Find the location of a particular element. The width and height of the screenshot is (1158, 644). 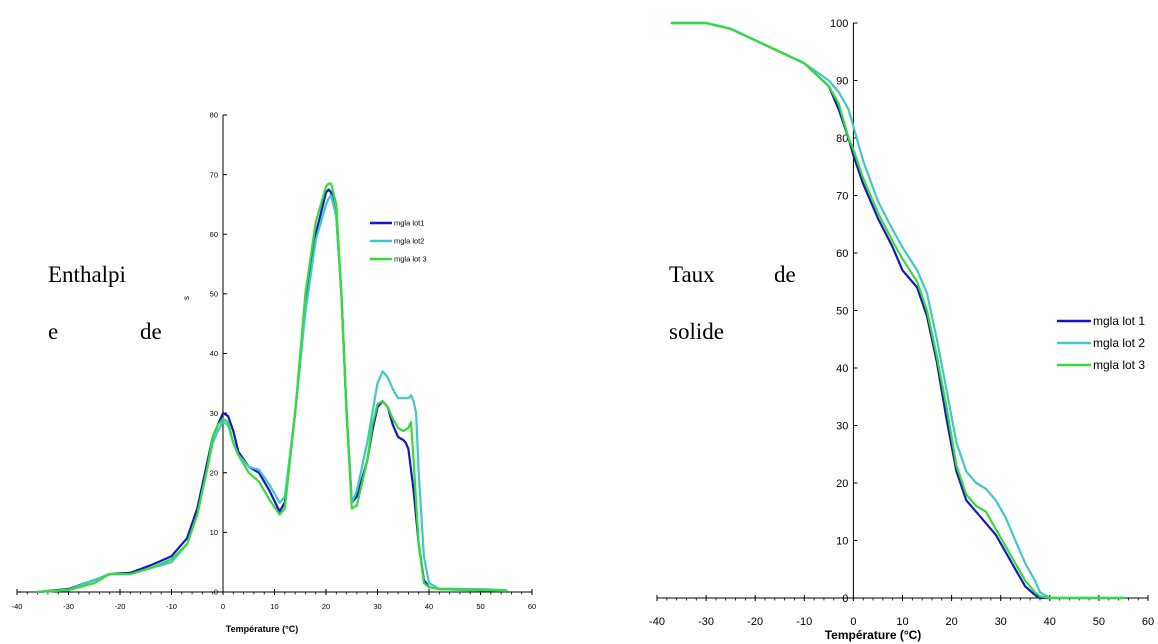

legend-label-1: mgla lot1 is located at coordinates (409, 223).